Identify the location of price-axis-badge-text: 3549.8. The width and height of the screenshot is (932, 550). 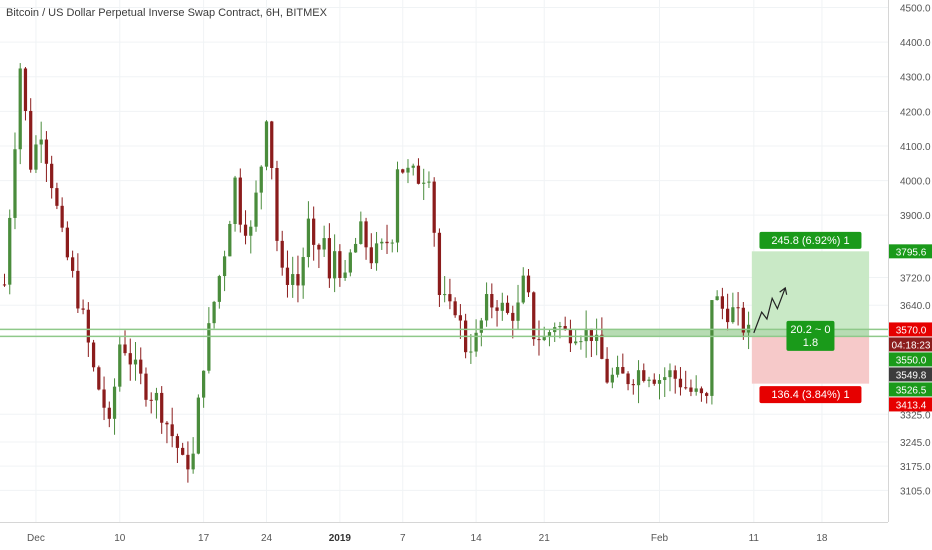
(911, 375).